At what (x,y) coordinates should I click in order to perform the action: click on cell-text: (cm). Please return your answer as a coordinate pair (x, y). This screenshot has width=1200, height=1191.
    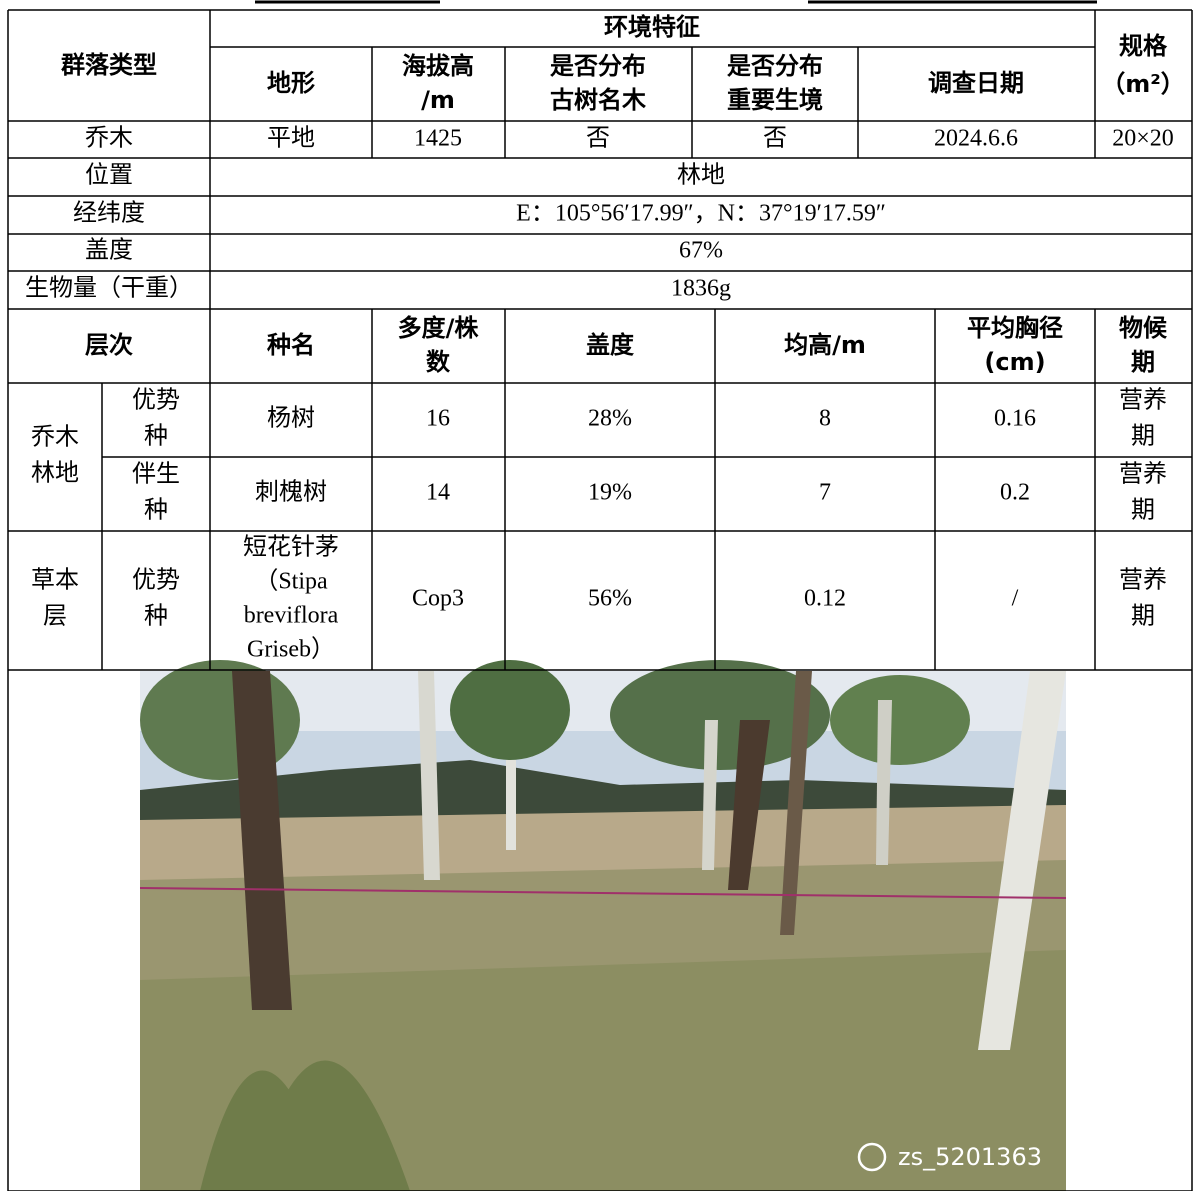
    Looking at the image, I should click on (1014, 362).